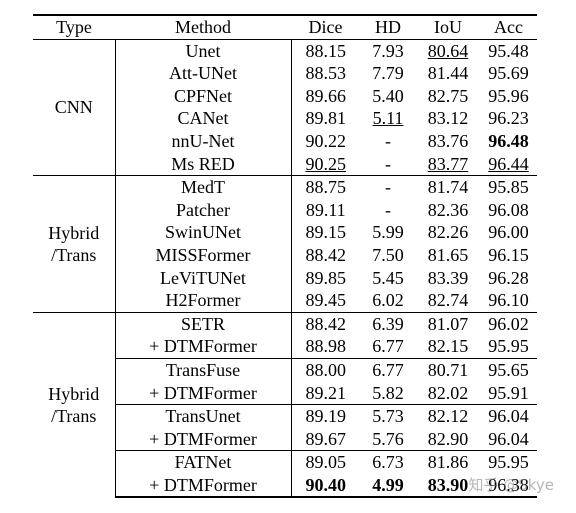 The height and width of the screenshot is (513, 576). What do you see at coordinates (325, 164) in the screenshot?
I see `dice-cell: 90.25` at bounding box center [325, 164].